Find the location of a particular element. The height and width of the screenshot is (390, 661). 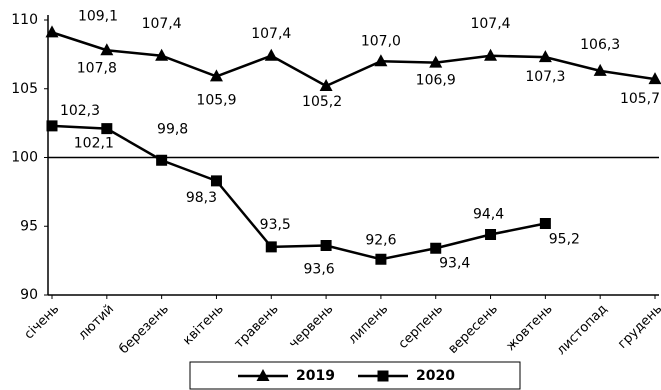

x-tick-label: квітень is located at coordinates (203, 325).